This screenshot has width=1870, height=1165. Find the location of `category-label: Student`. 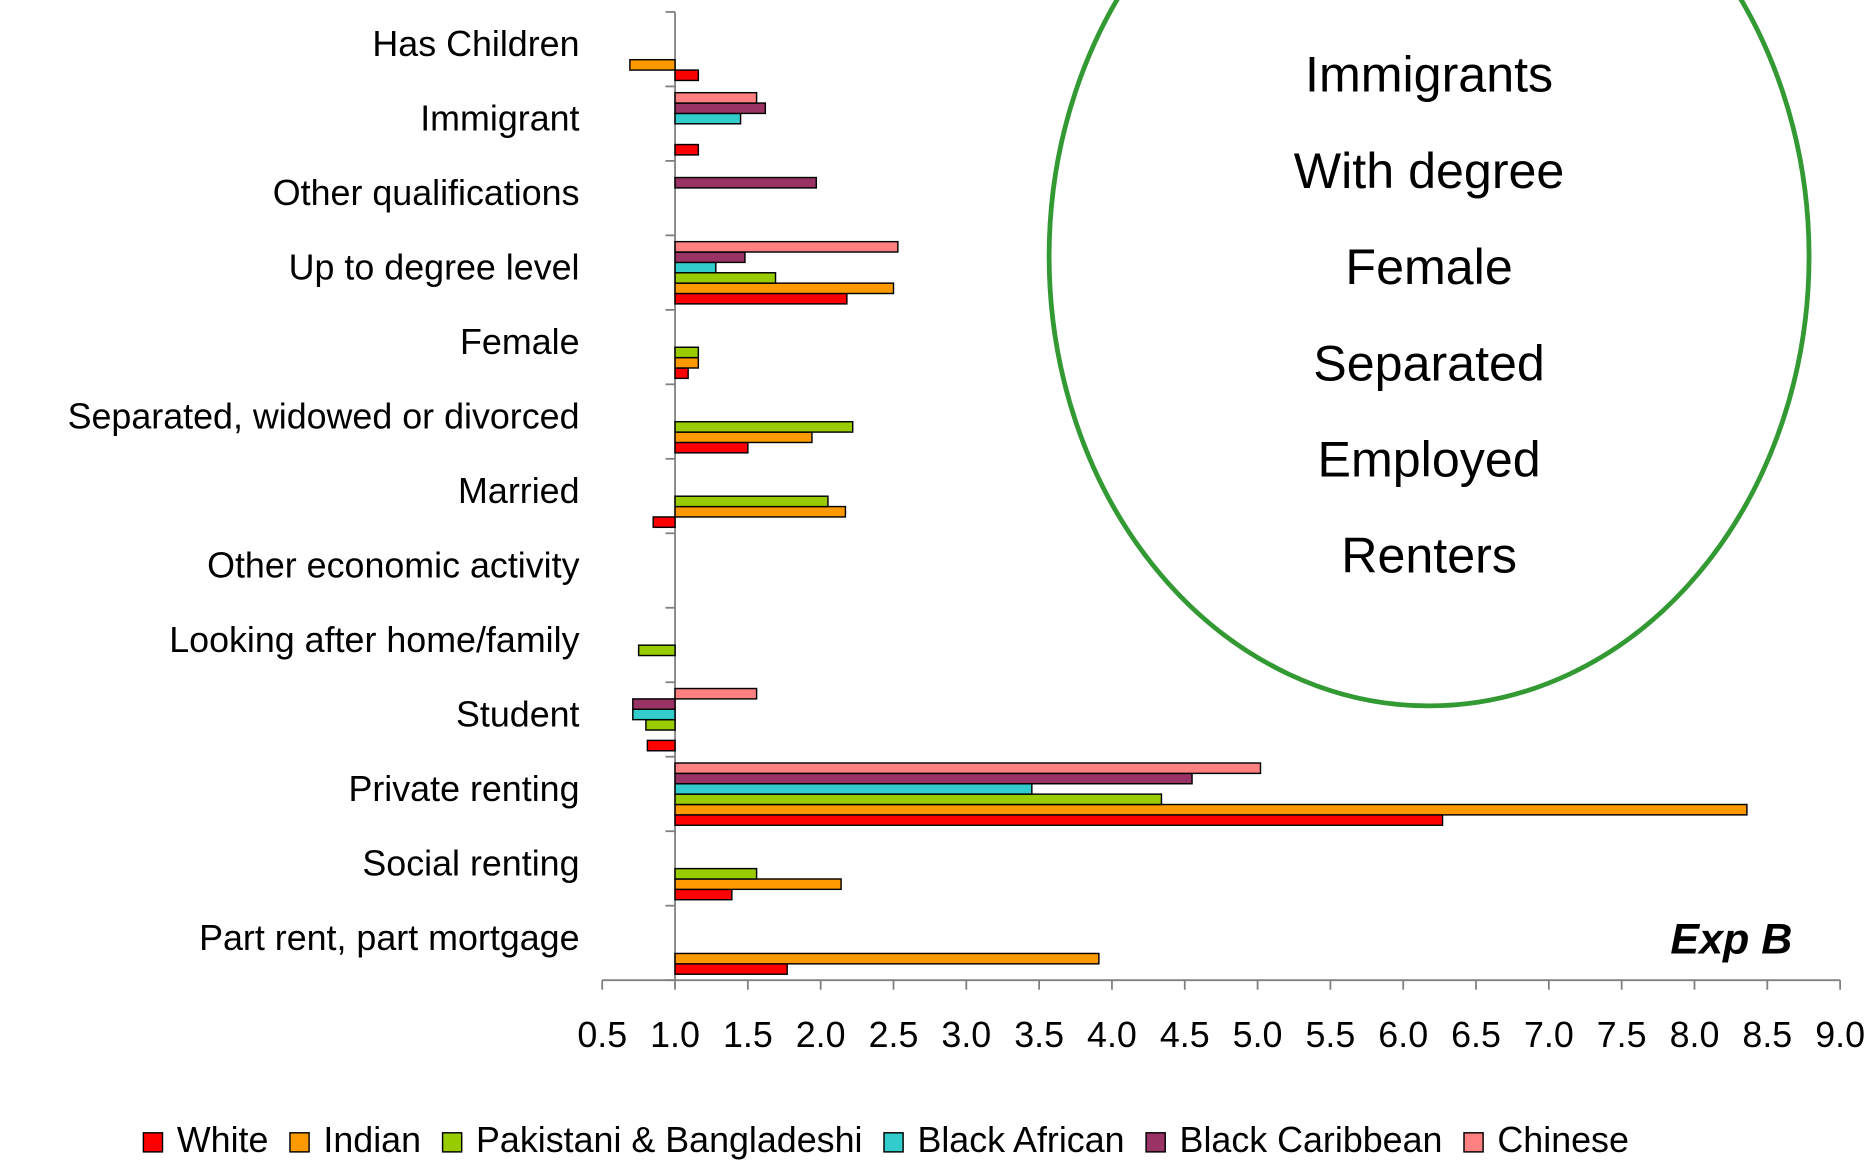

category-label: Student is located at coordinates (518, 715).